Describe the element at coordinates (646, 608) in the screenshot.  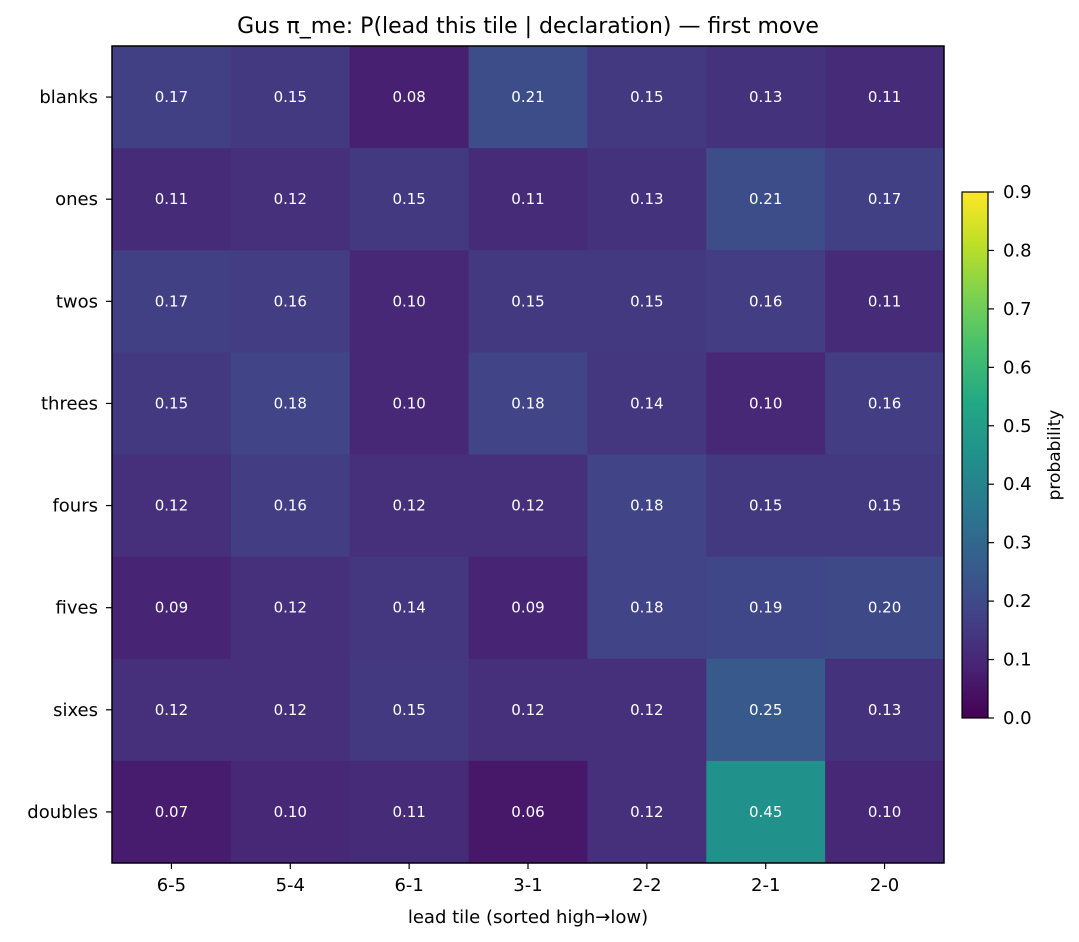
I see `cell-value-label: 0.18` at that location.